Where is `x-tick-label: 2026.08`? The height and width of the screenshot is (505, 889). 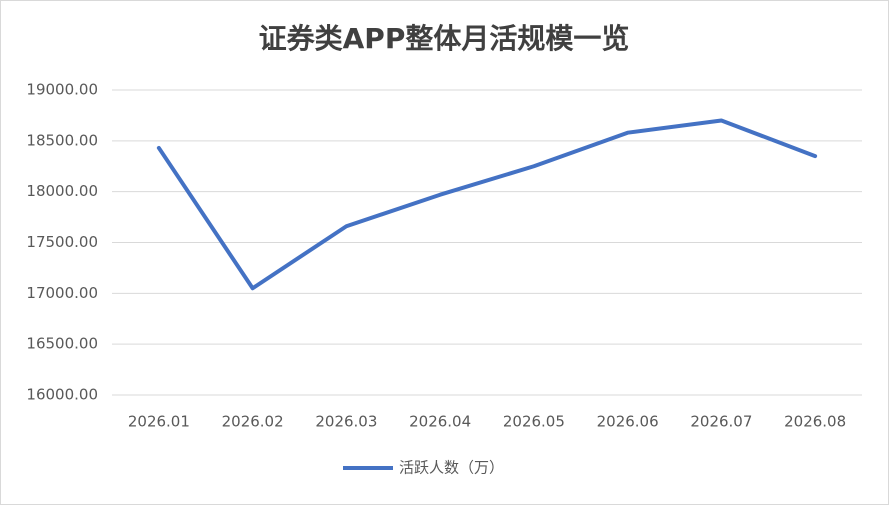
x-tick-label: 2026.08 is located at coordinates (815, 422).